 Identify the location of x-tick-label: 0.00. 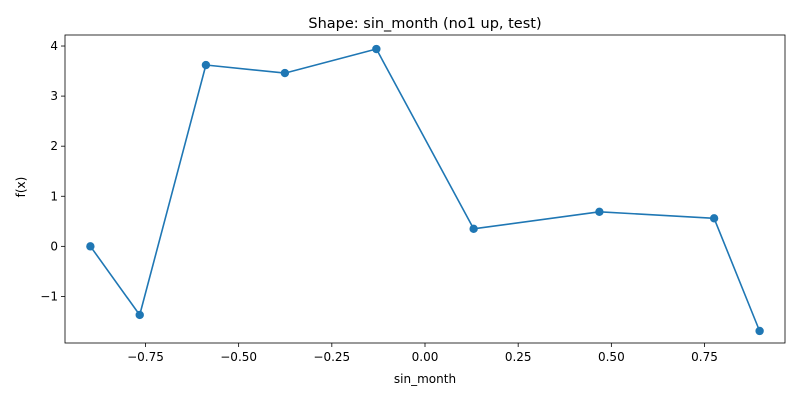
(425, 357).